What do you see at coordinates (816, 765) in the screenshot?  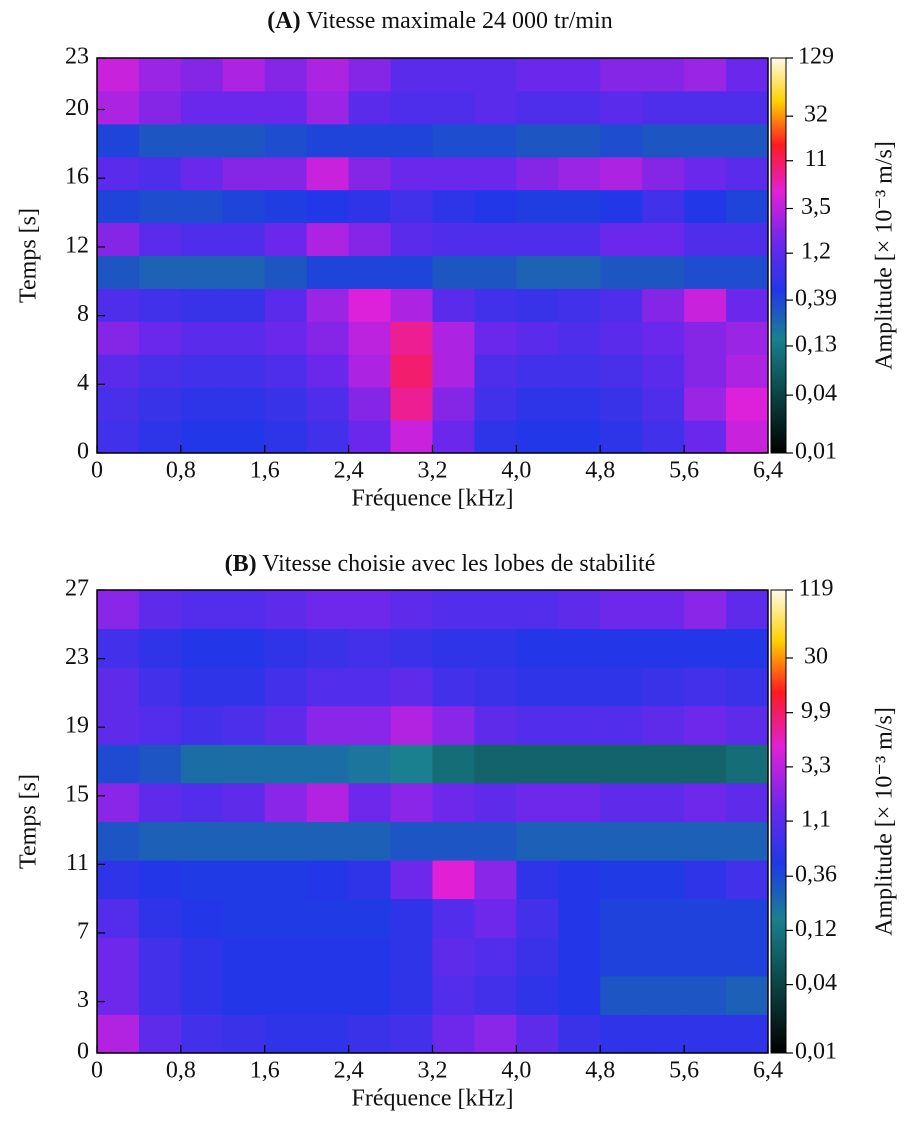 I see `colorbar-tick-label: 3,3` at bounding box center [816, 765].